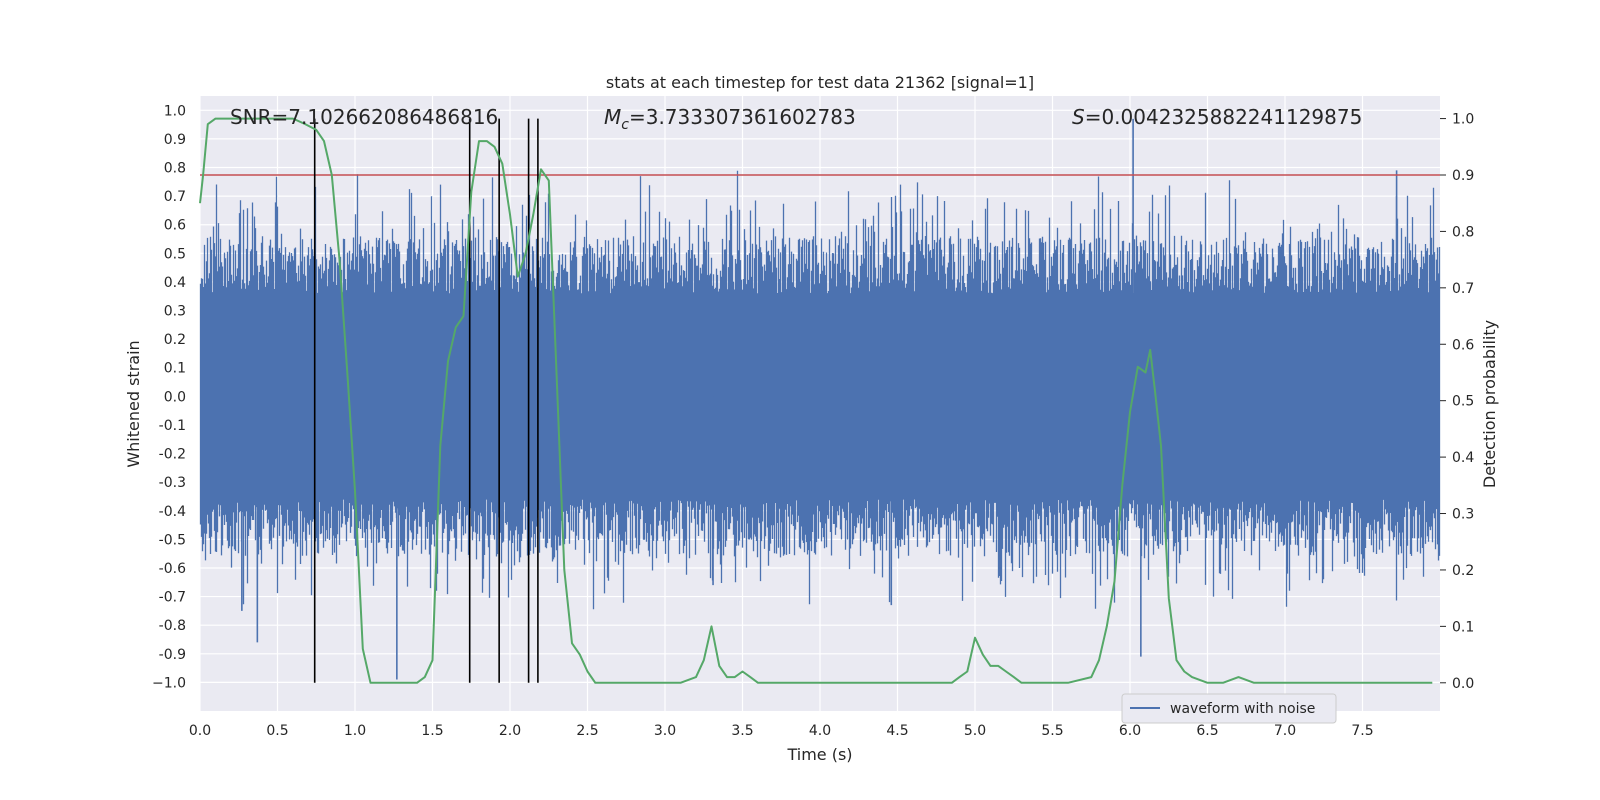 The width and height of the screenshot is (1600, 800). What do you see at coordinates (175, 169) in the screenshot?
I see `y-left-tick-label: 0.8` at bounding box center [175, 169].